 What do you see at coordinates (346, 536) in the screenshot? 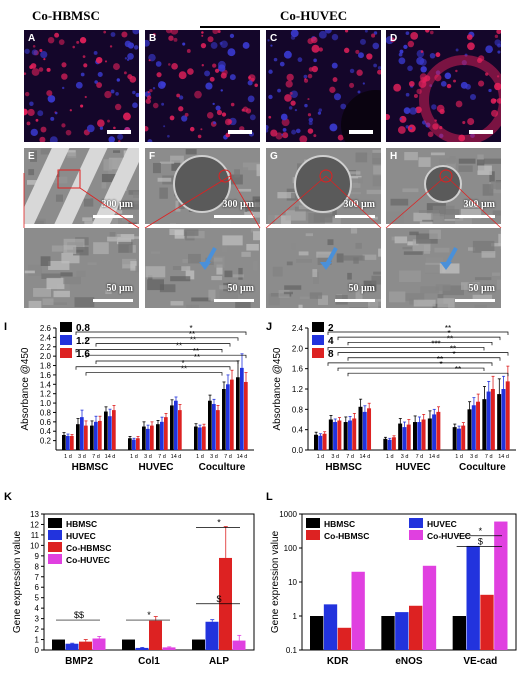
I see `legend-label: Co-HBMSC` at bounding box center [346, 536].